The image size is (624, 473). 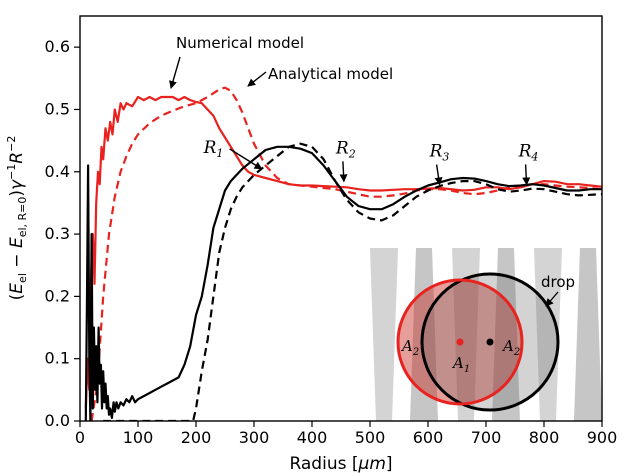 I want to click on x-tick-label: 800, so click(x=544, y=437).